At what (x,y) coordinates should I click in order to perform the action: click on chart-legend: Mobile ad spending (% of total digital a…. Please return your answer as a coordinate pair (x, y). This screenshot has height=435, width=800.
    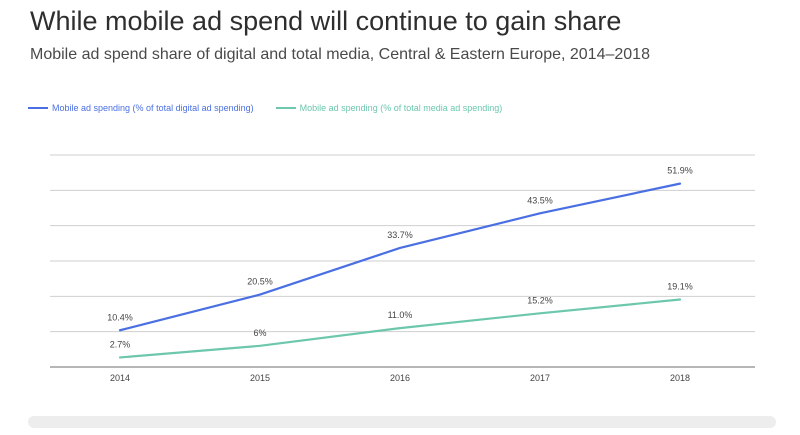
    Looking at the image, I should click on (265, 108).